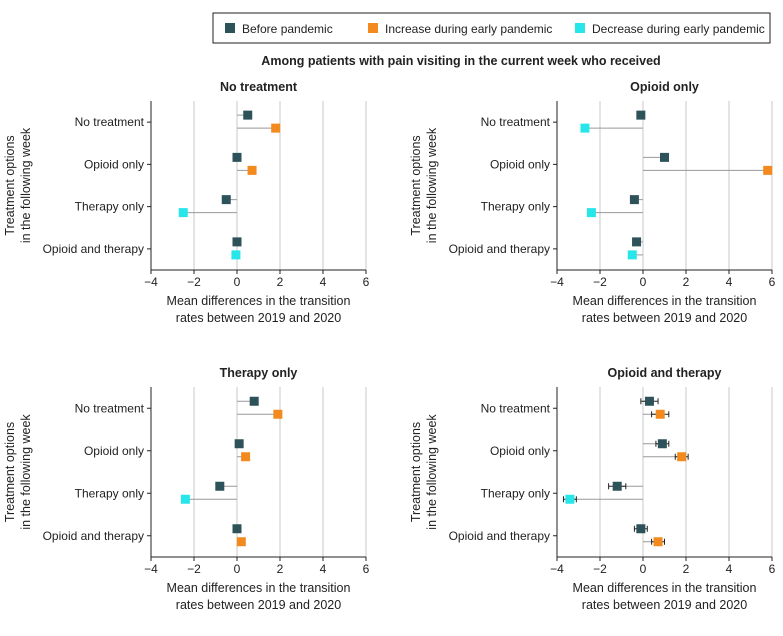  Describe the element at coordinates (665, 373) in the screenshot. I see `panel-title: Opioid and therapy` at that location.